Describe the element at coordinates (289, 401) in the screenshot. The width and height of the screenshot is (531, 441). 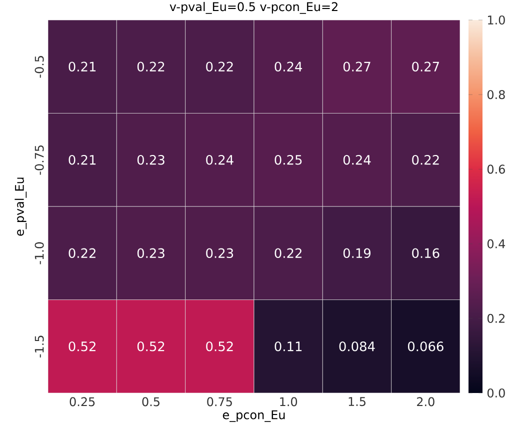
I see `x-tick-label: 1.0` at that location.